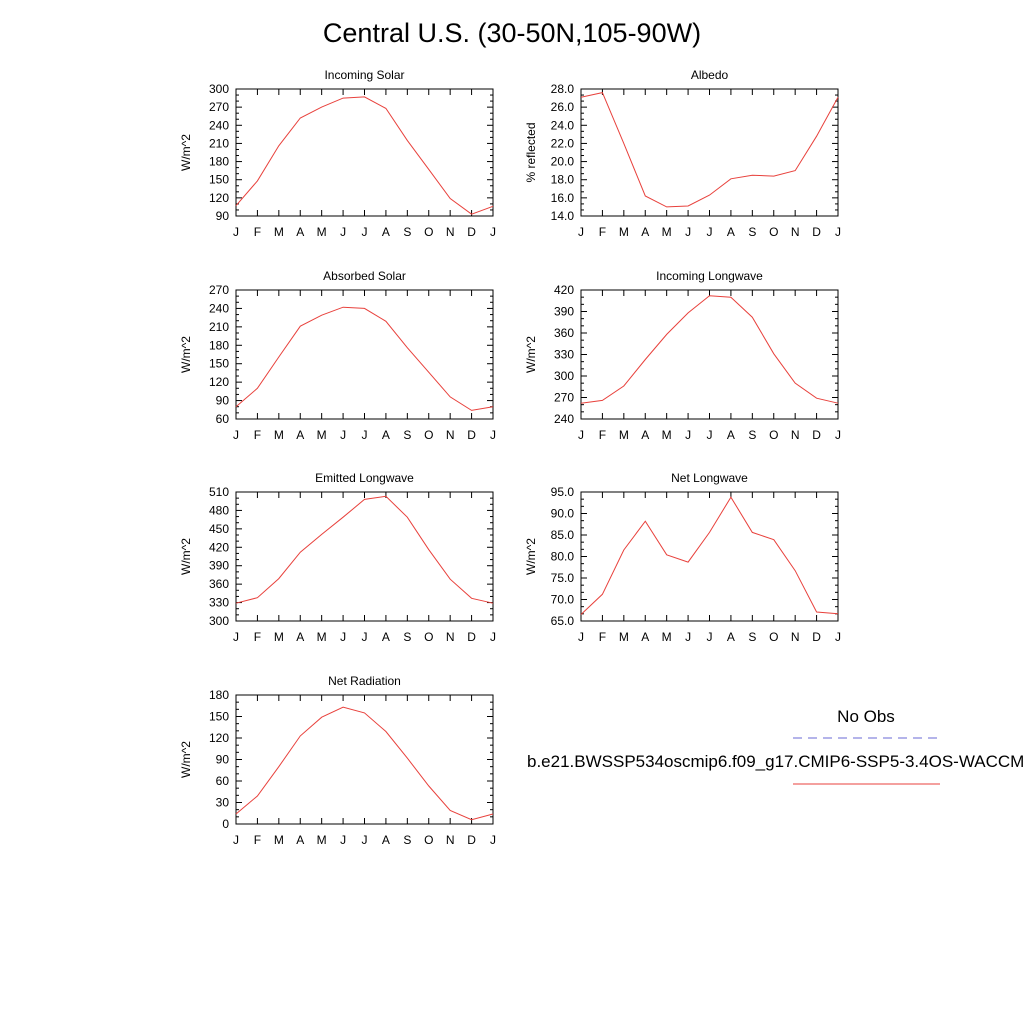  Describe the element at coordinates (563, 107) in the screenshot. I see `y-tick-label: 26.0` at that location.